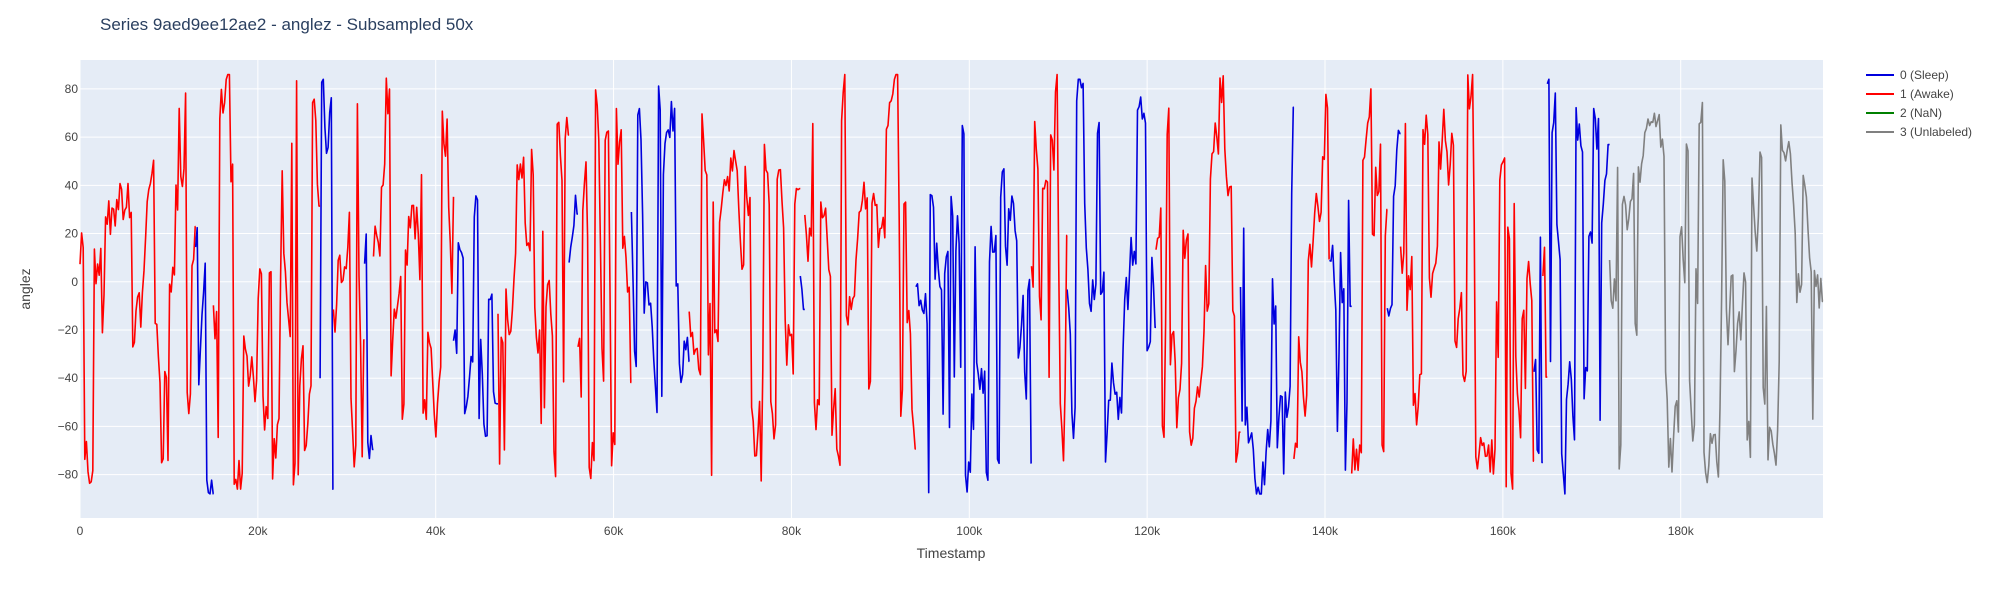 Image resolution: width=2000 pixels, height=605 pixels. I want to click on y-tick-label: 60, so click(72, 137).